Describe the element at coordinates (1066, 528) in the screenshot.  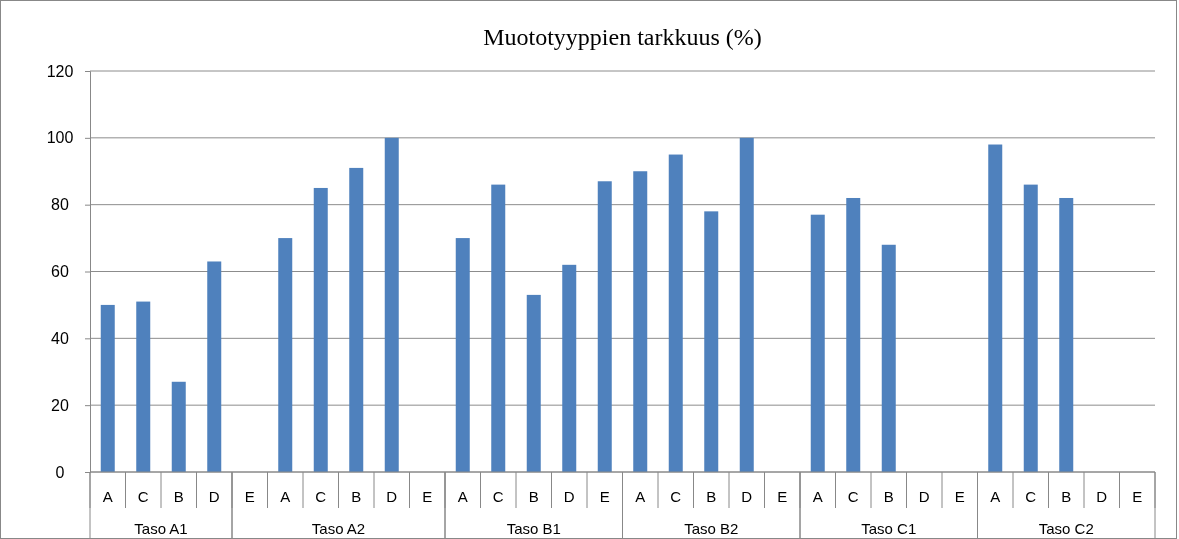
I see `text: Taso C2` at that location.